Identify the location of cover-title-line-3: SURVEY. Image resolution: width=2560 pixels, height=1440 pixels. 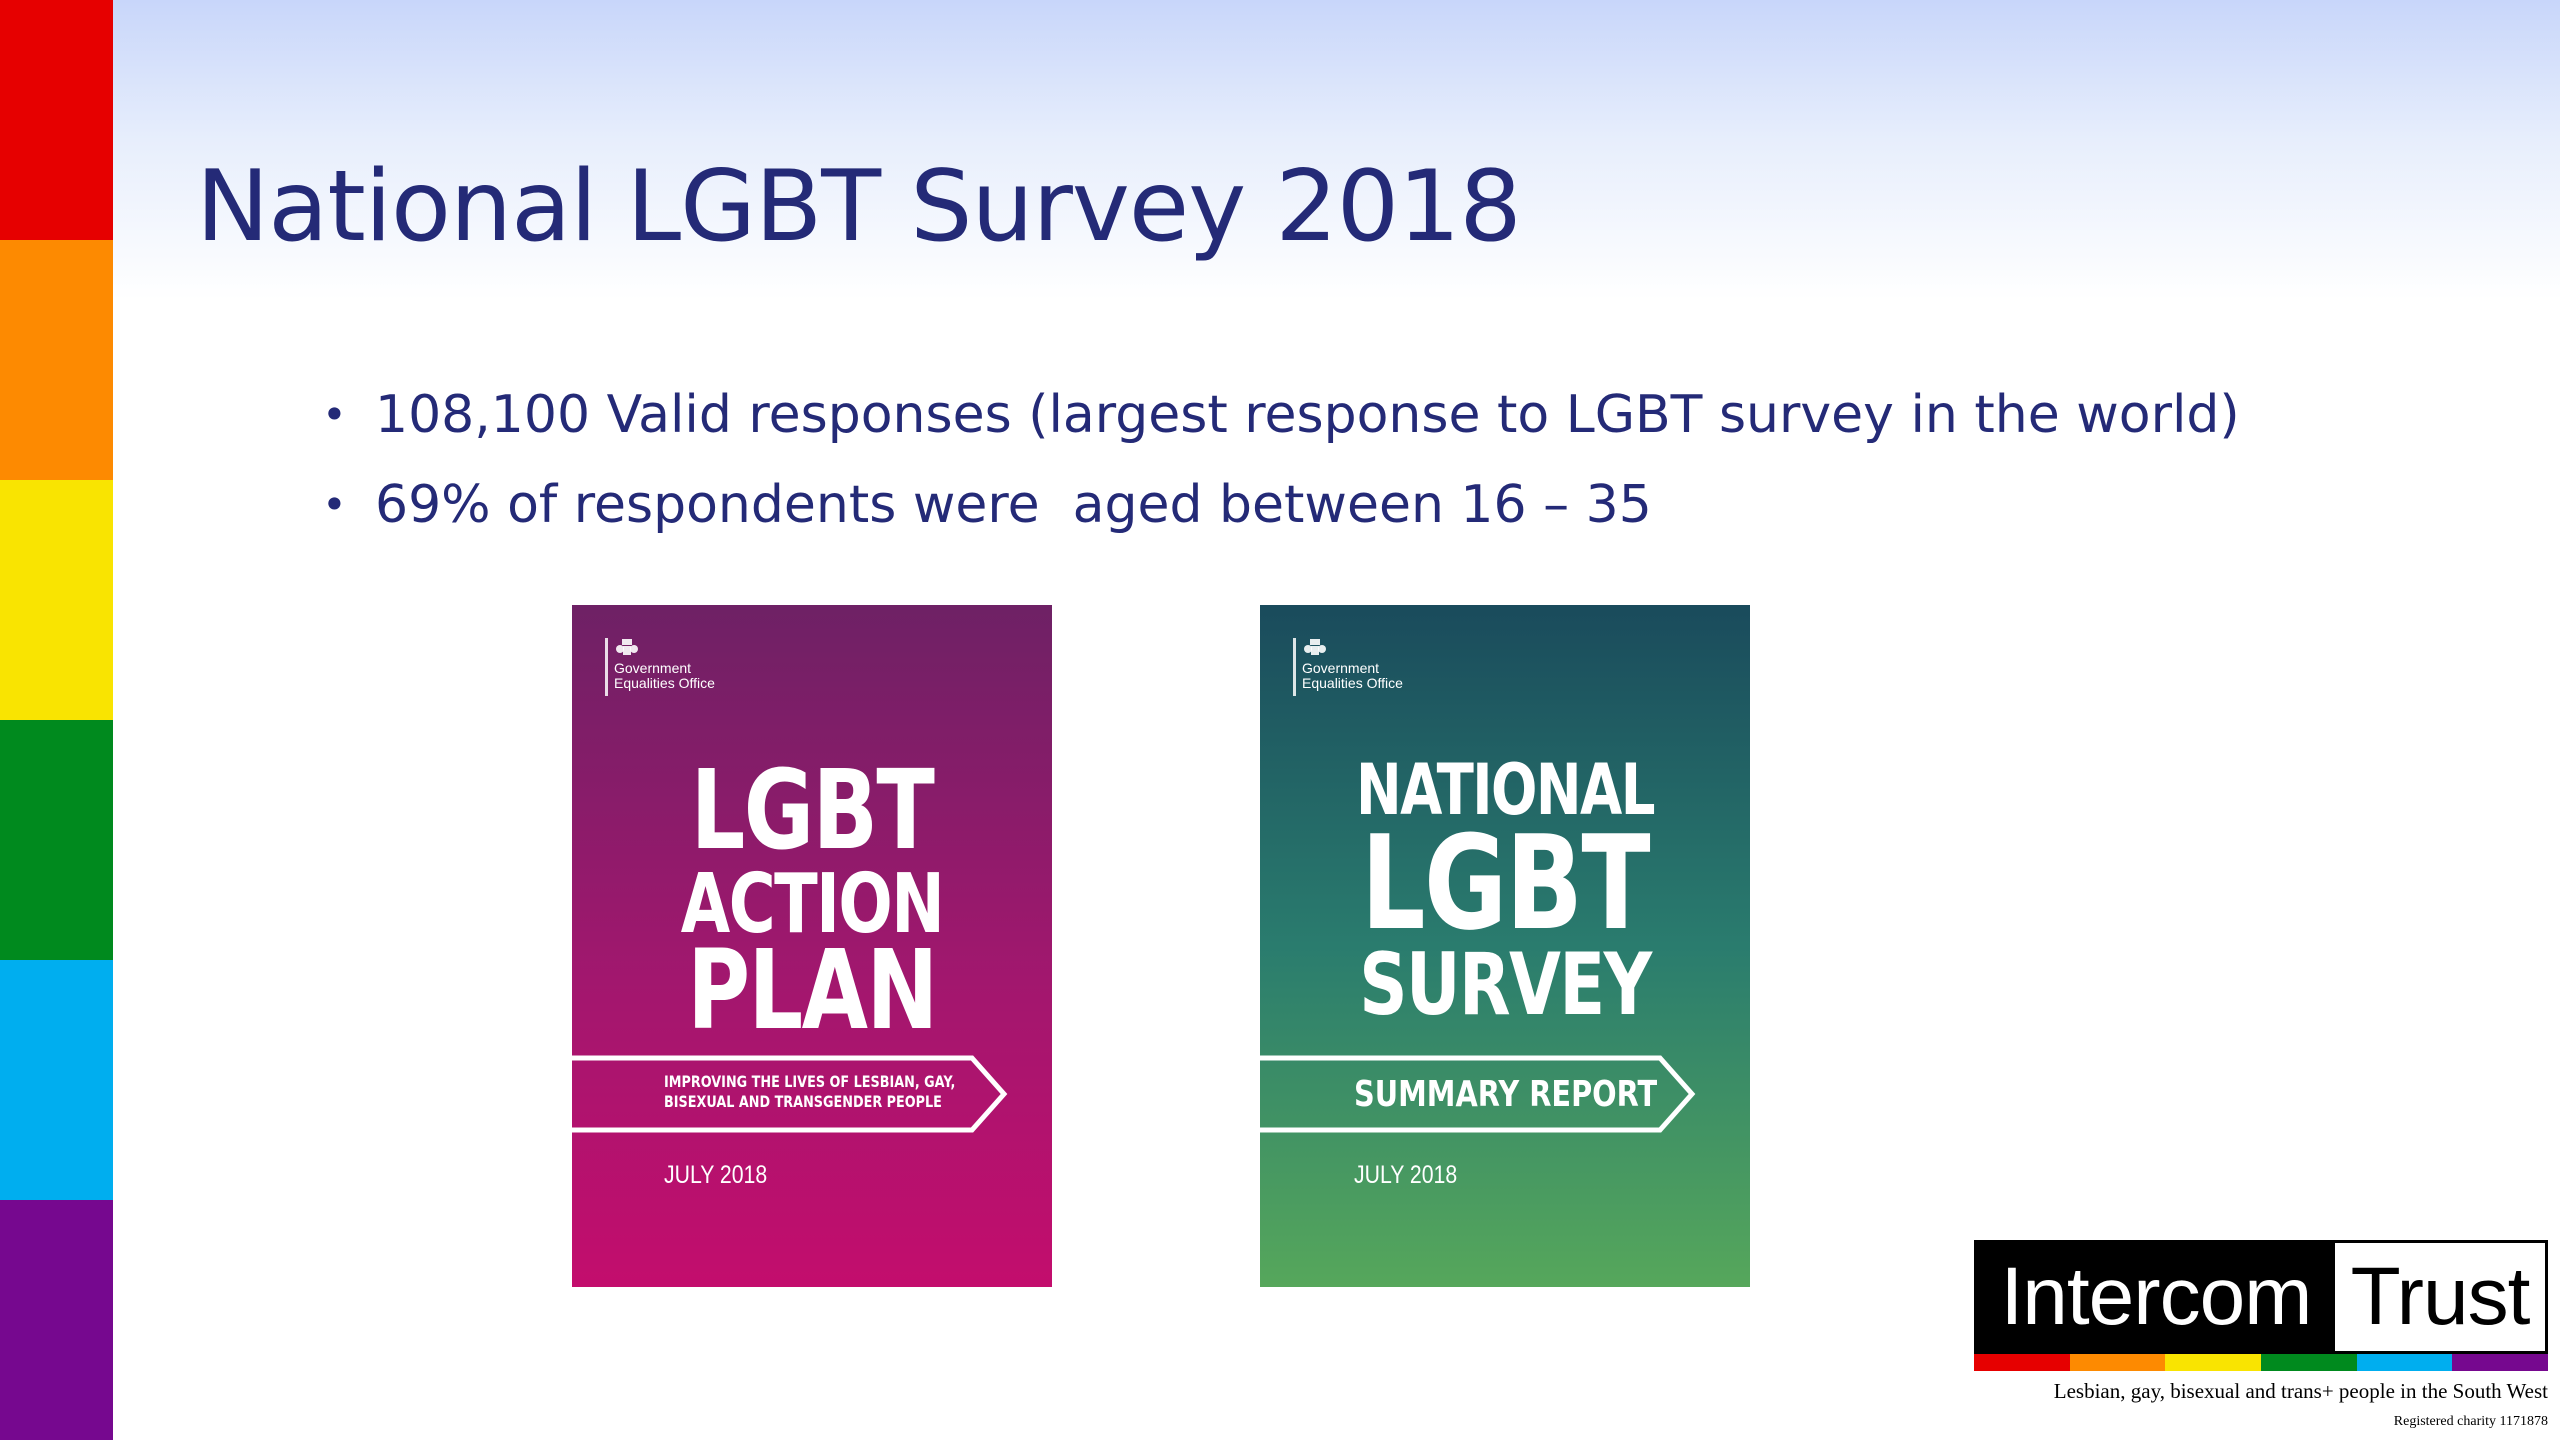
(1505, 985).